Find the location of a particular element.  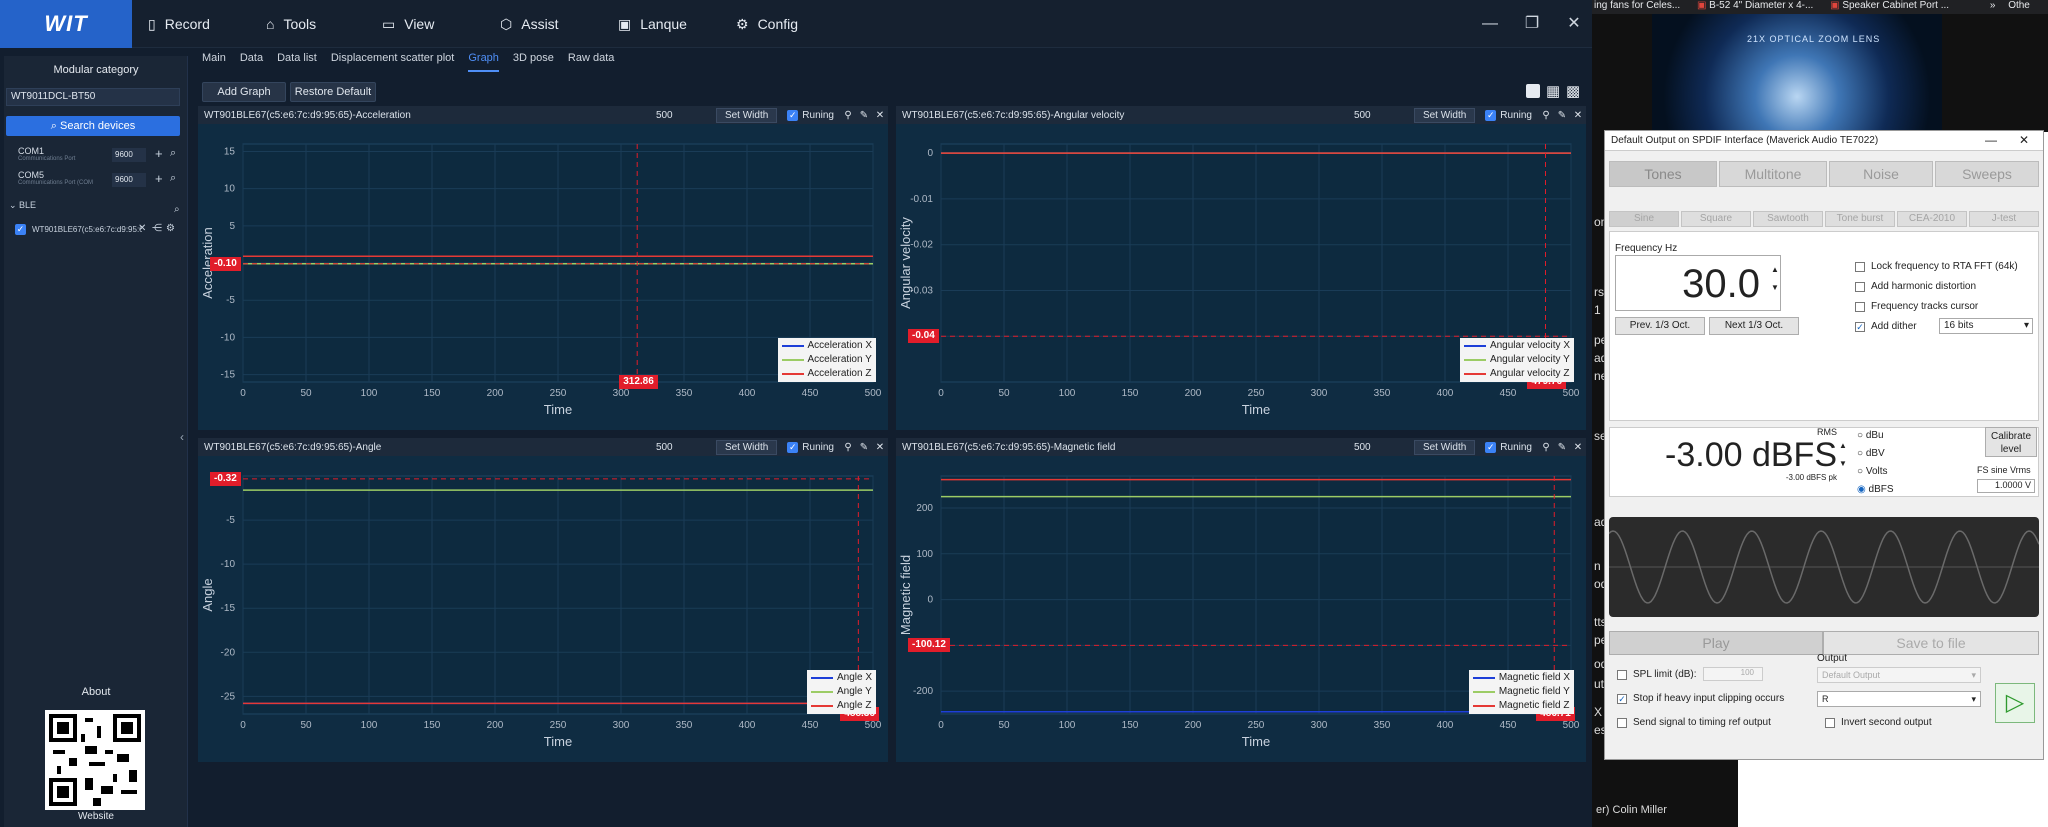

share-icon: ⋲ is located at coordinates (157, 228).